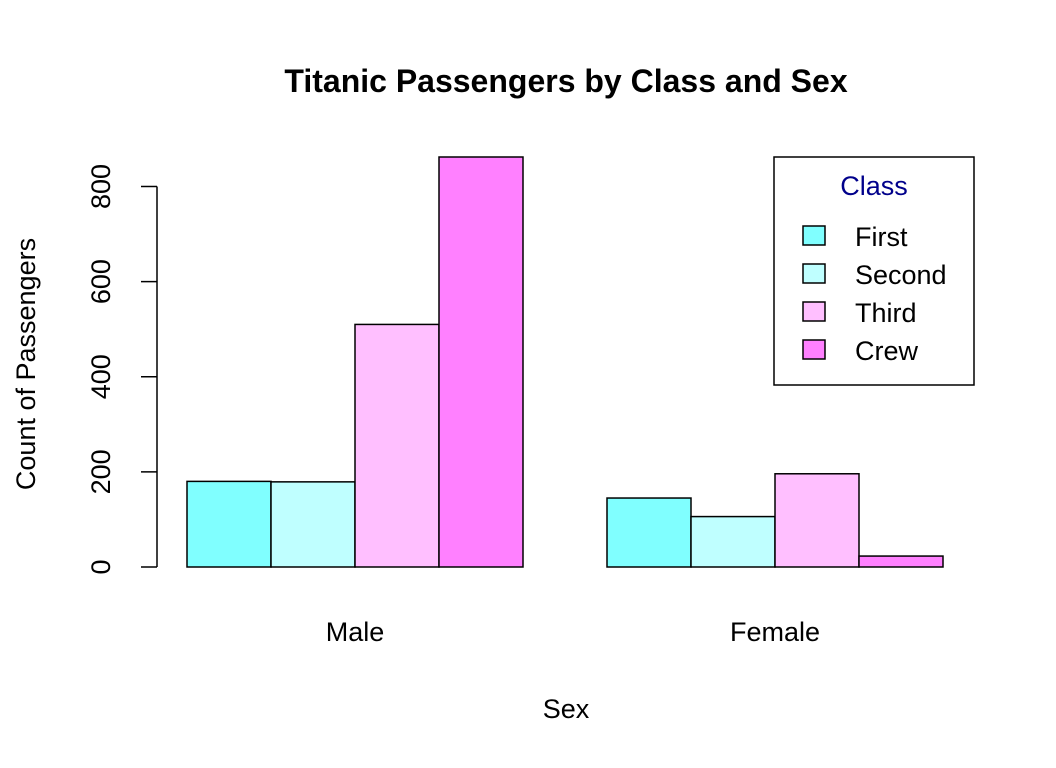  Describe the element at coordinates (101, 471) in the screenshot. I see `y-tick-label: 200` at that location.